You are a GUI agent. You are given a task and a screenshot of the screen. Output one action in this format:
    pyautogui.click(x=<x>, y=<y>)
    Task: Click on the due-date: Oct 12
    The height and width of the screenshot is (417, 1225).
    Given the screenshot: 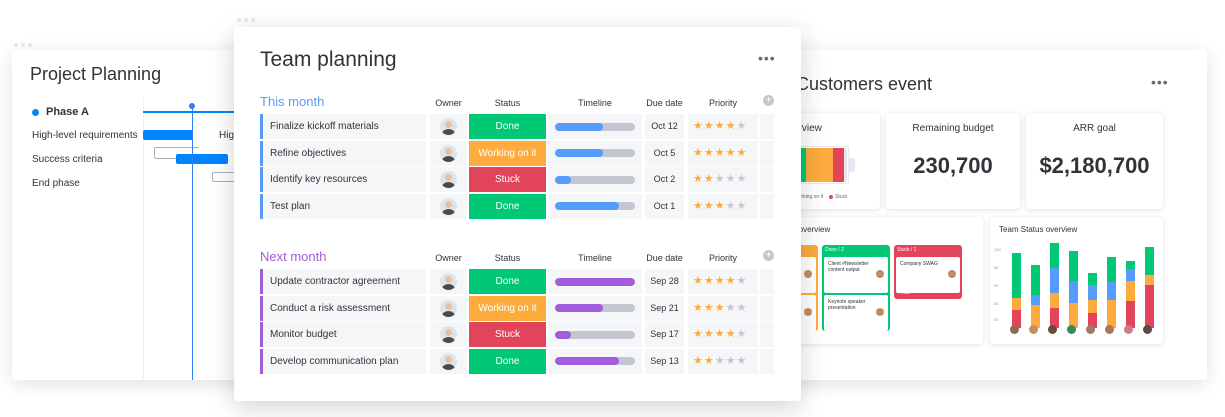 What is the action you would take?
    pyautogui.click(x=664, y=126)
    